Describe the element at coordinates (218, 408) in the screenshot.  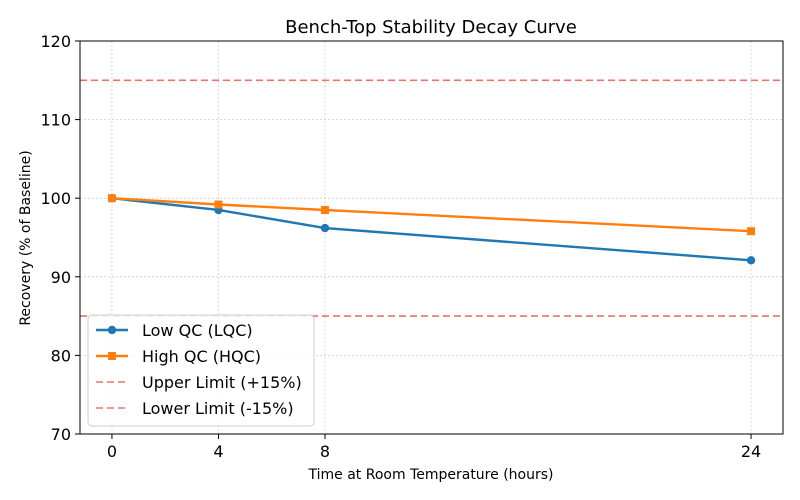
I see `legend-entry-label: Lower Limit (-15%)` at that location.